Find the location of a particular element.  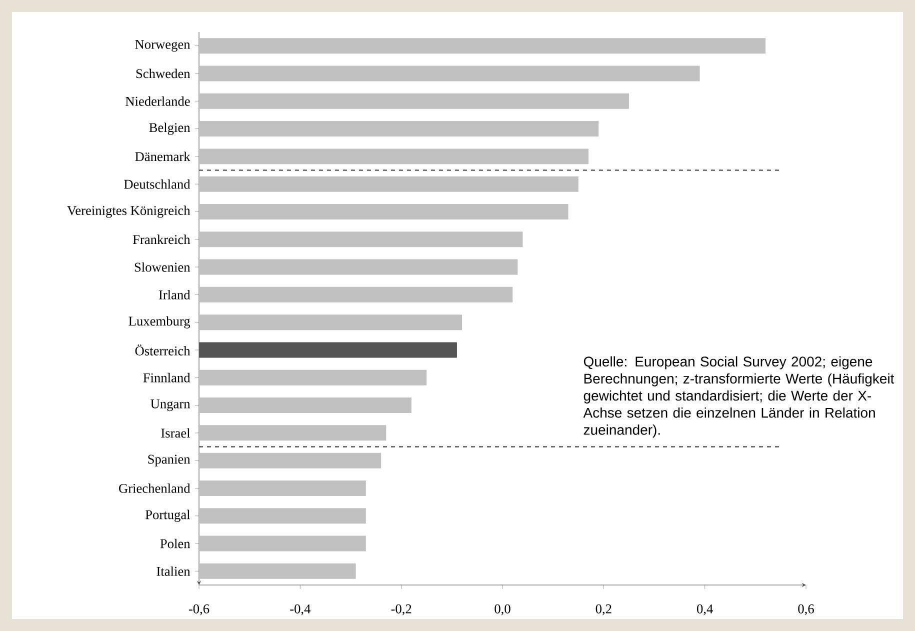

y-tick-label: Schweden is located at coordinates (163, 73).